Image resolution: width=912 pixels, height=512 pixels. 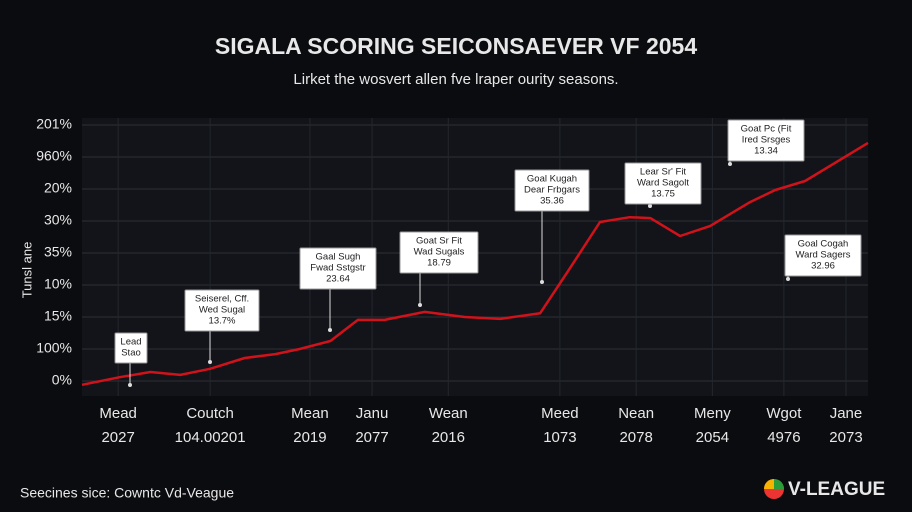 I want to click on y-tick-label: 960%, so click(x=54, y=156).